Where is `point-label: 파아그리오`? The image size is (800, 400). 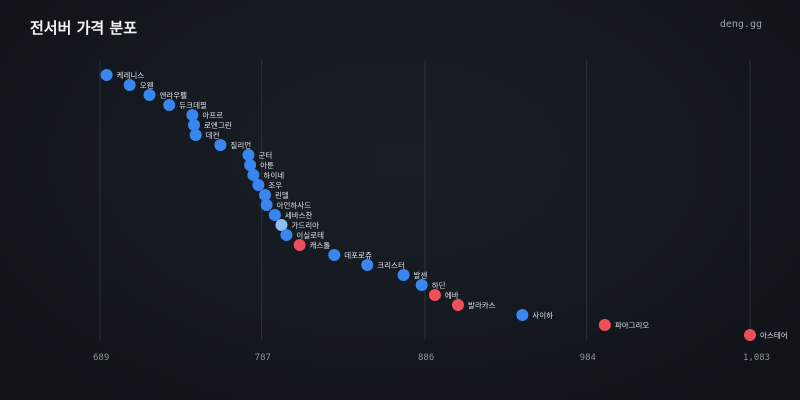
point-label: 파아그리오 is located at coordinates (632, 325).